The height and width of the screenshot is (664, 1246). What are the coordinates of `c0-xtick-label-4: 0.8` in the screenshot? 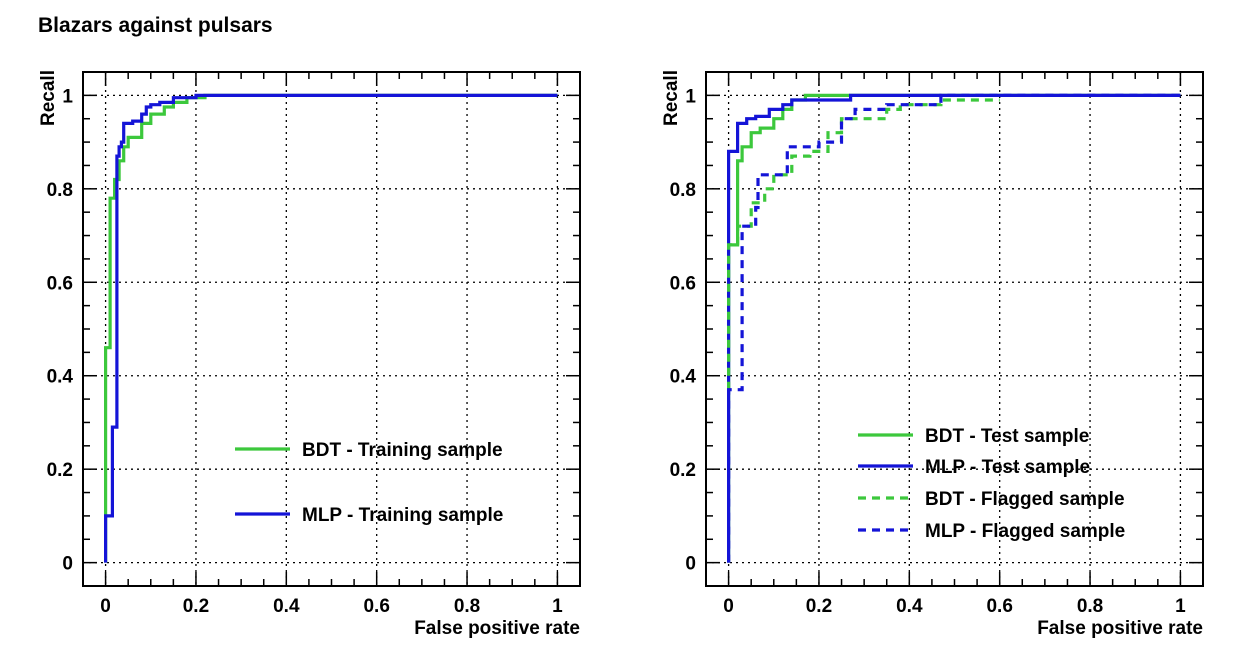 It's located at (467, 606).